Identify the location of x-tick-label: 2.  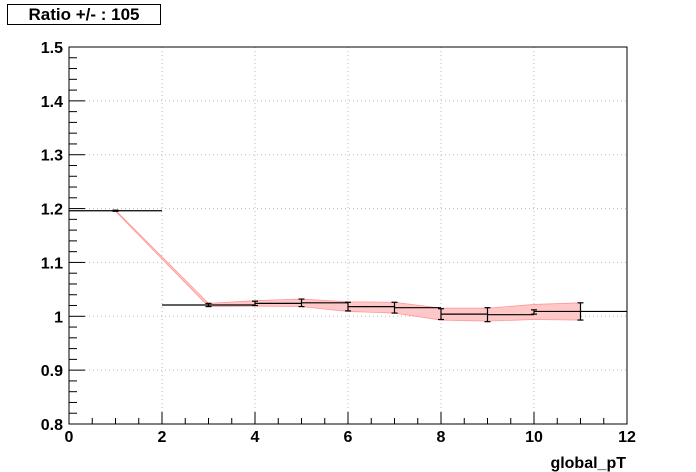
(162, 437).